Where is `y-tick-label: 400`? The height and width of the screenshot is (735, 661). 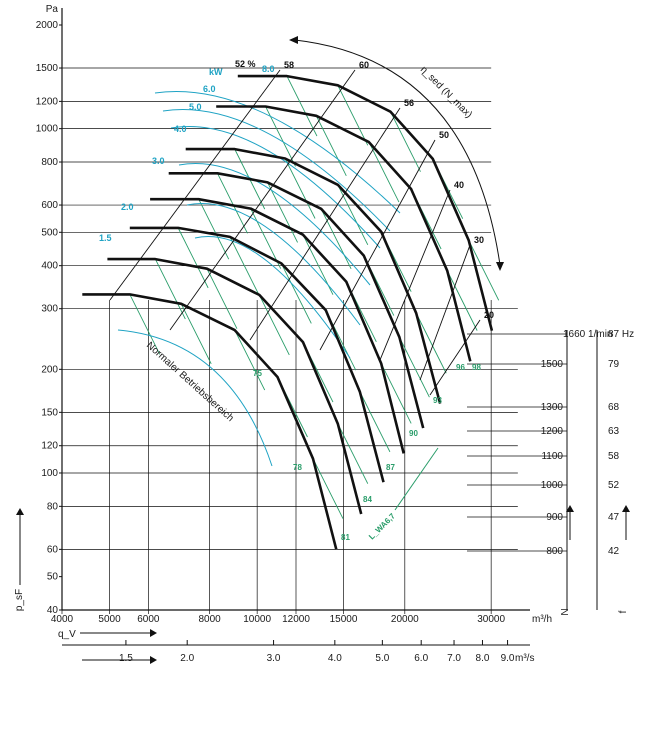 y-tick-label: 400 is located at coordinates (49, 266).